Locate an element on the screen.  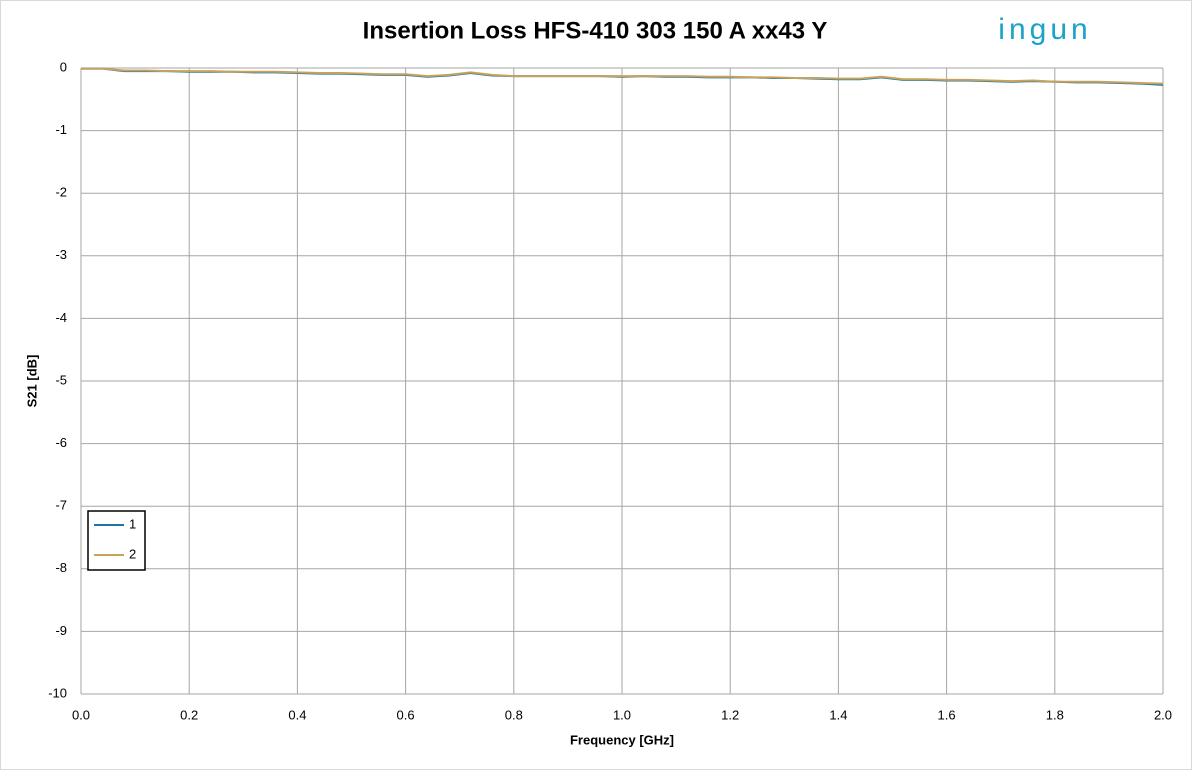
legend-label: 2 is located at coordinates (132, 553).